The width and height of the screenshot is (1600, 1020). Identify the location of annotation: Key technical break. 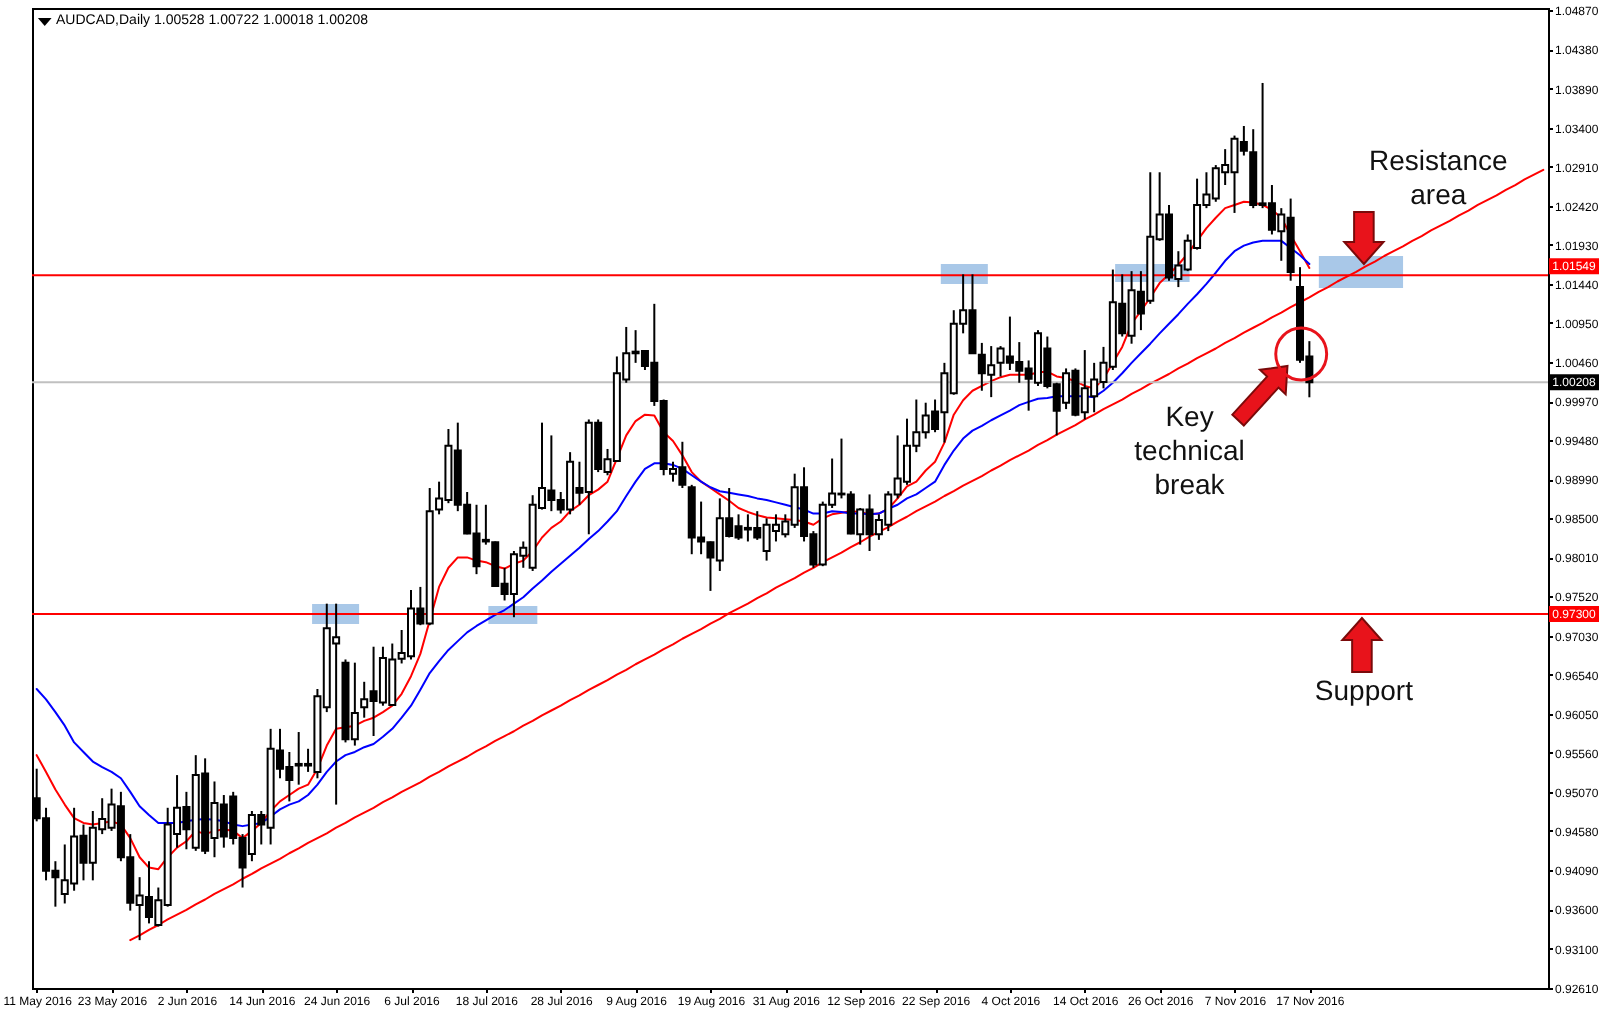
(1189, 450).